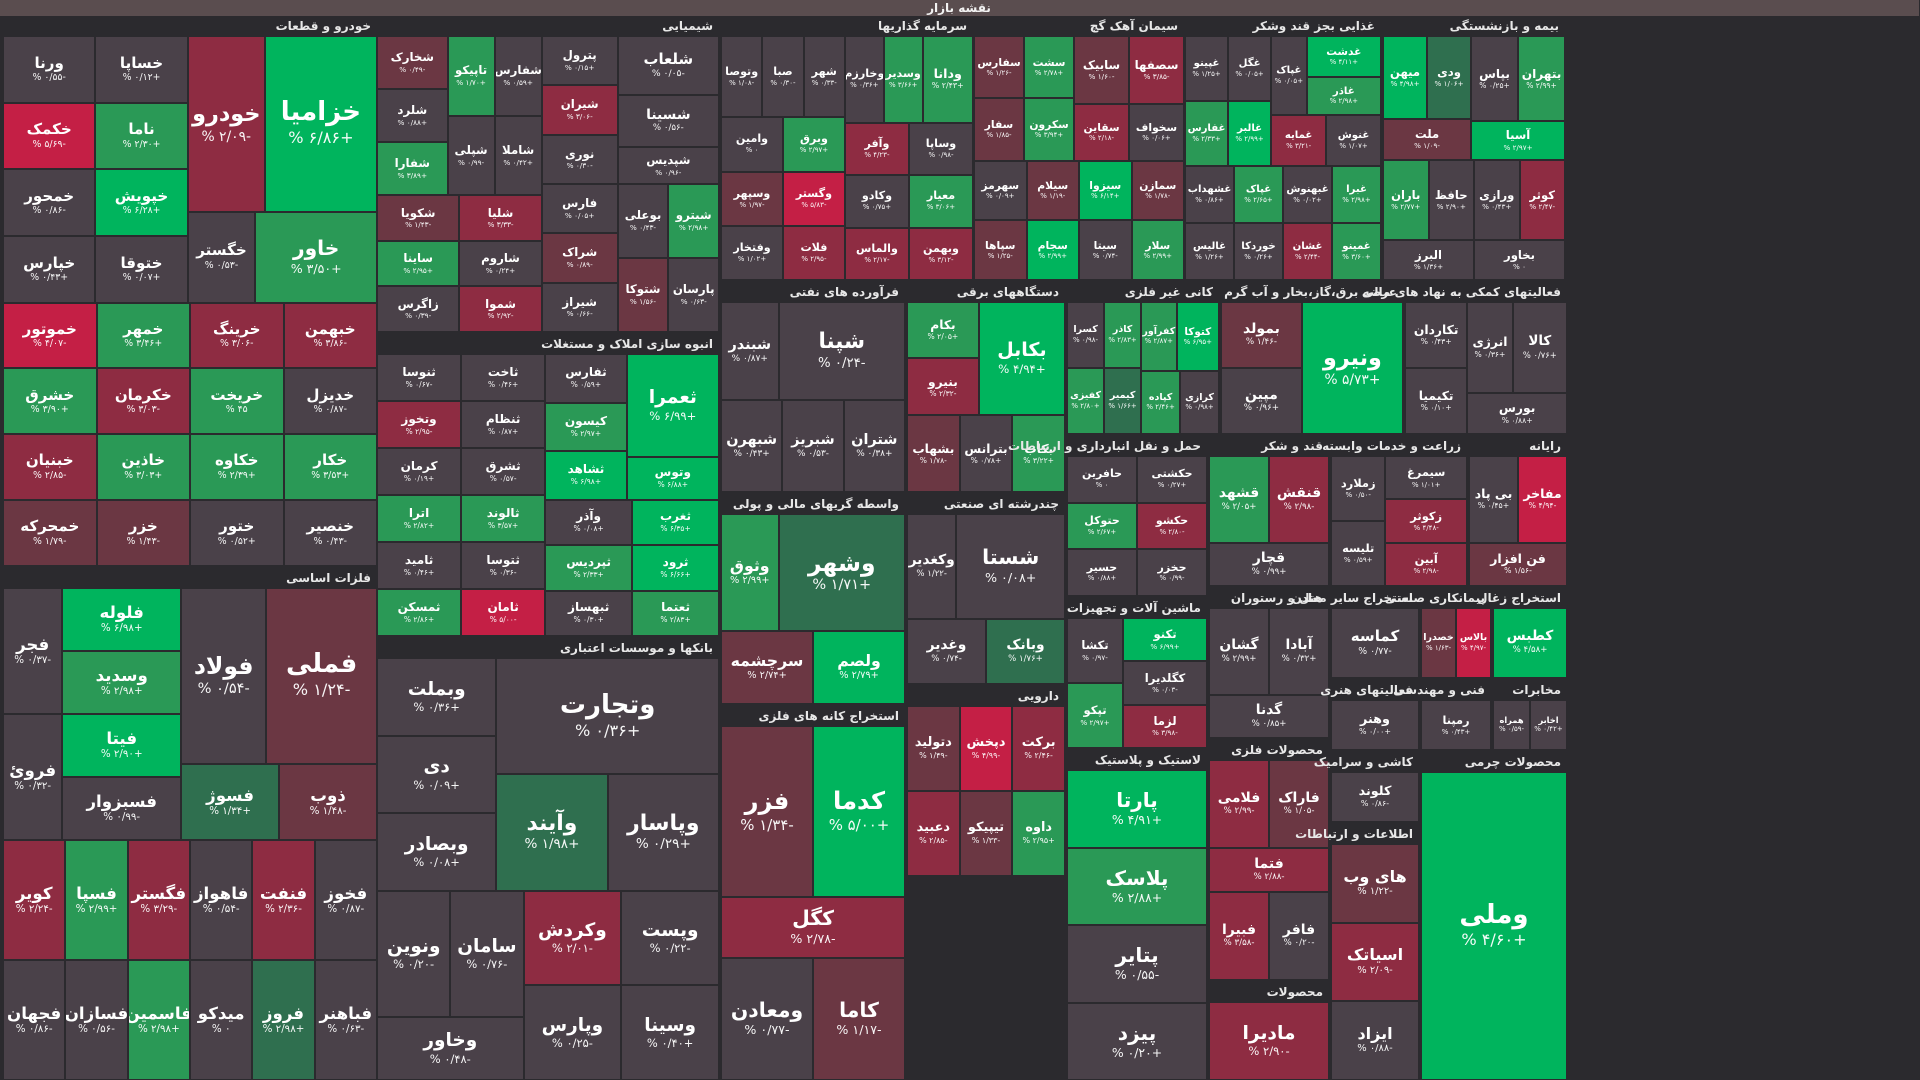 The height and width of the screenshot is (1080, 1920). I want to click on stock-tile: ثاخت +۰/۴۶ %, so click(504, 377).